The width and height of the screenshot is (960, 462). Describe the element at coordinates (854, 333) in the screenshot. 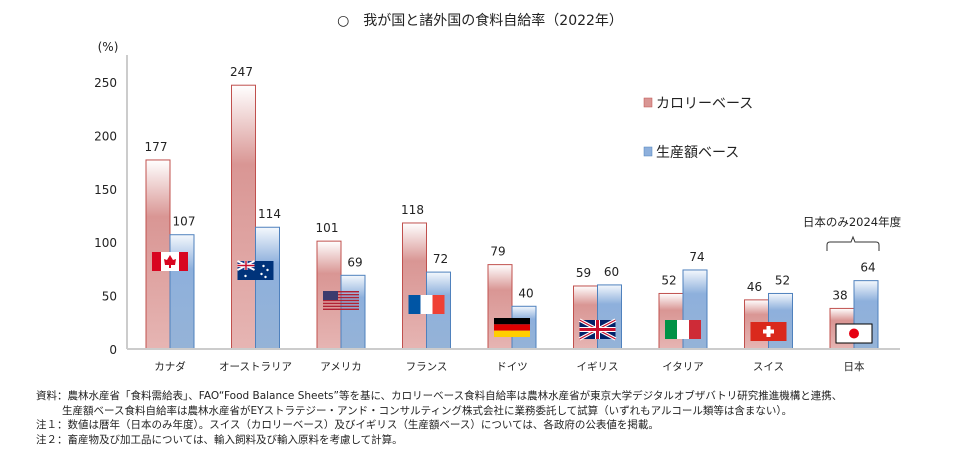

I see `japan-flag-icon` at that location.